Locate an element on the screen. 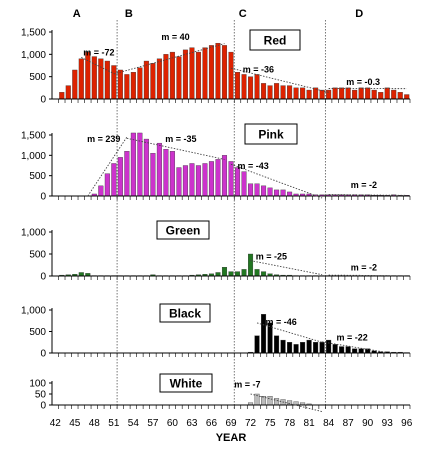 This screenshot has width=438, height=450. white-title-box is located at coordinates (186, 383).